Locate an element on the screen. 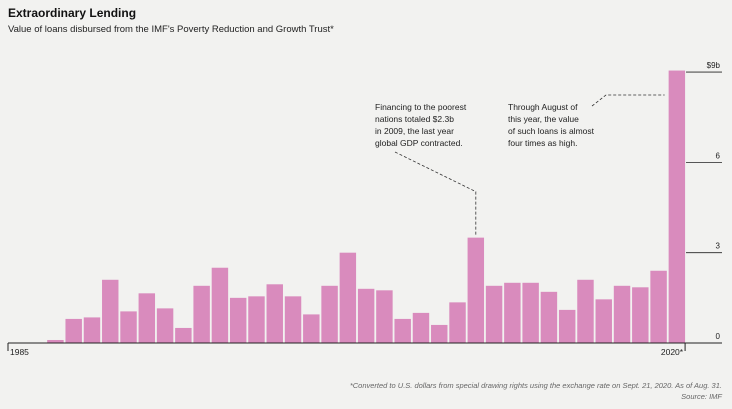 The width and height of the screenshot is (732, 409). y-tick-label: 6 is located at coordinates (718, 155).